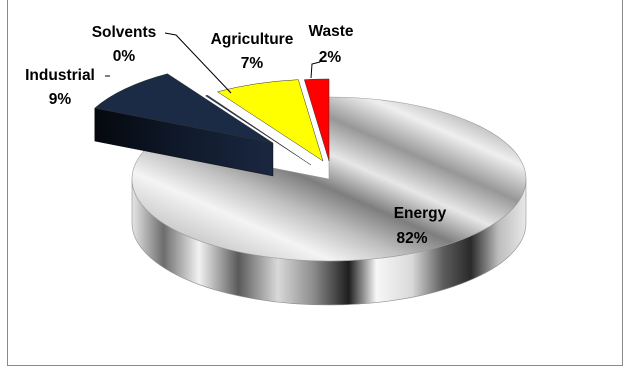 The height and width of the screenshot is (367, 629). I want to click on label-waste: Waste, so click(330, 31).